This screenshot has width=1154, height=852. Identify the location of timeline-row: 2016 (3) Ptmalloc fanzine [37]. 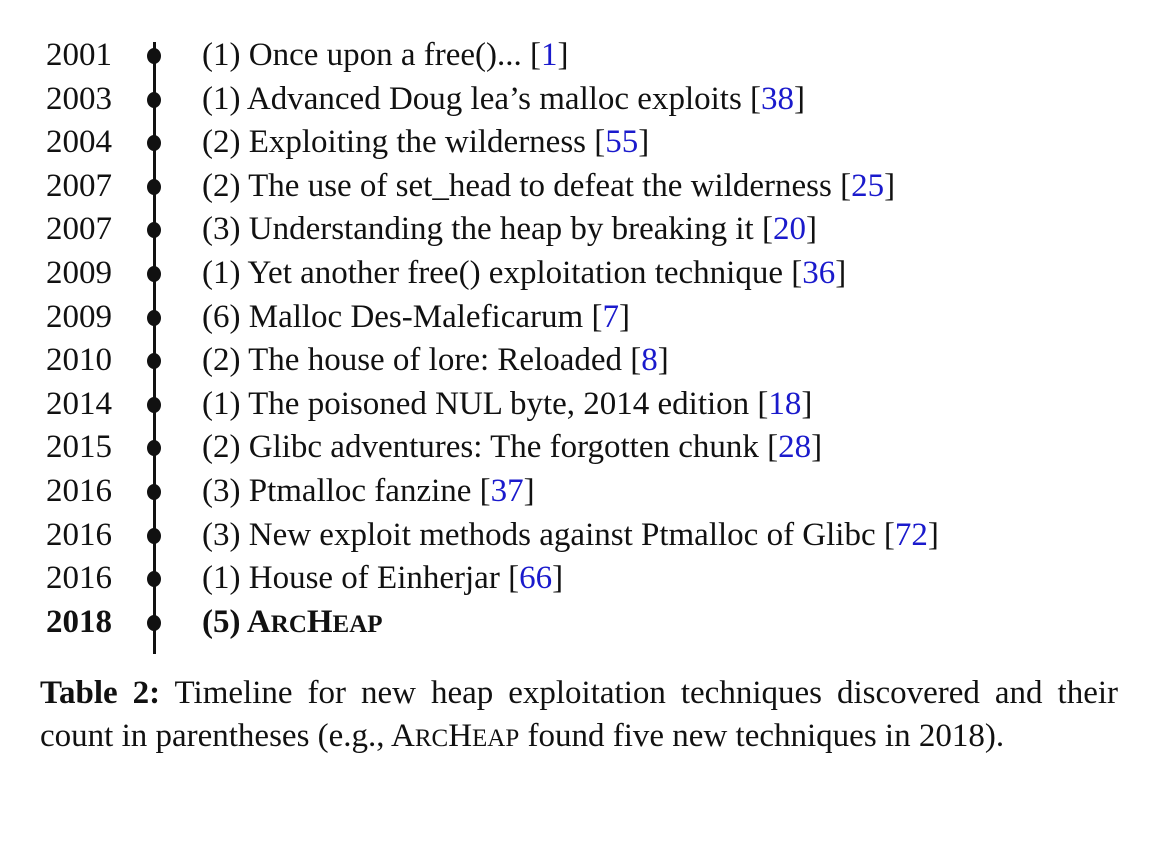
(580, 492).